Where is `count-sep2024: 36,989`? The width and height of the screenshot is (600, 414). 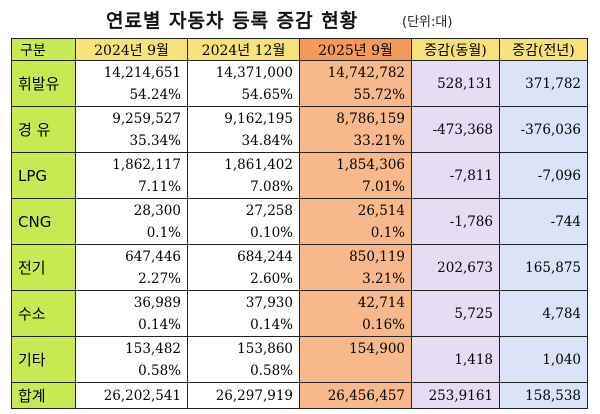
count-sep2024: 36,989 is located at coordinates (131, 302).